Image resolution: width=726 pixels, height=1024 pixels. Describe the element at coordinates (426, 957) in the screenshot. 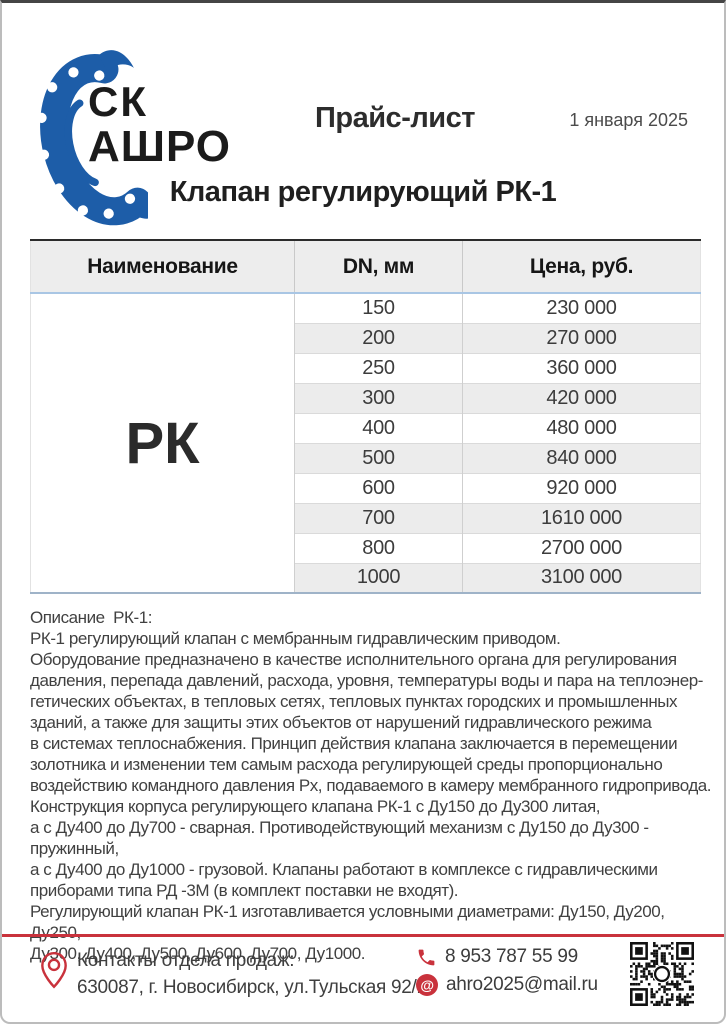

I see `phone-icon` at that location.